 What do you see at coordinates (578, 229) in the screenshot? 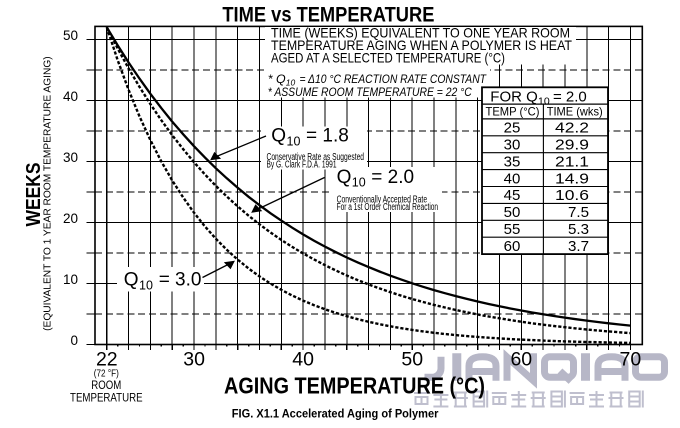
I see `svg-text: 5.3` at bounding box center [578, 229].